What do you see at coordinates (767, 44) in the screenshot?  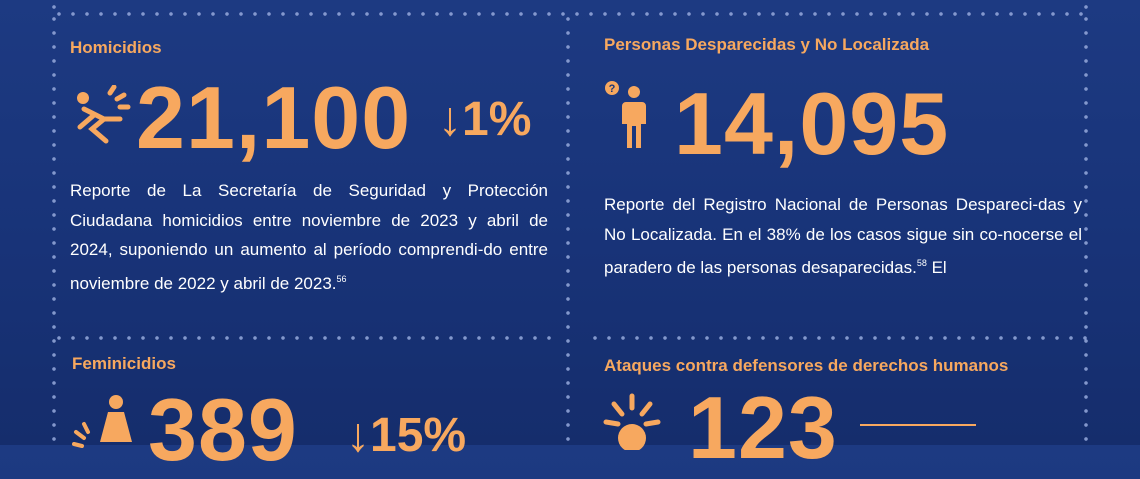 I see `desaparecidas-label: Personas Desparecidas y No Localizada` at bounding box center [767, 44].